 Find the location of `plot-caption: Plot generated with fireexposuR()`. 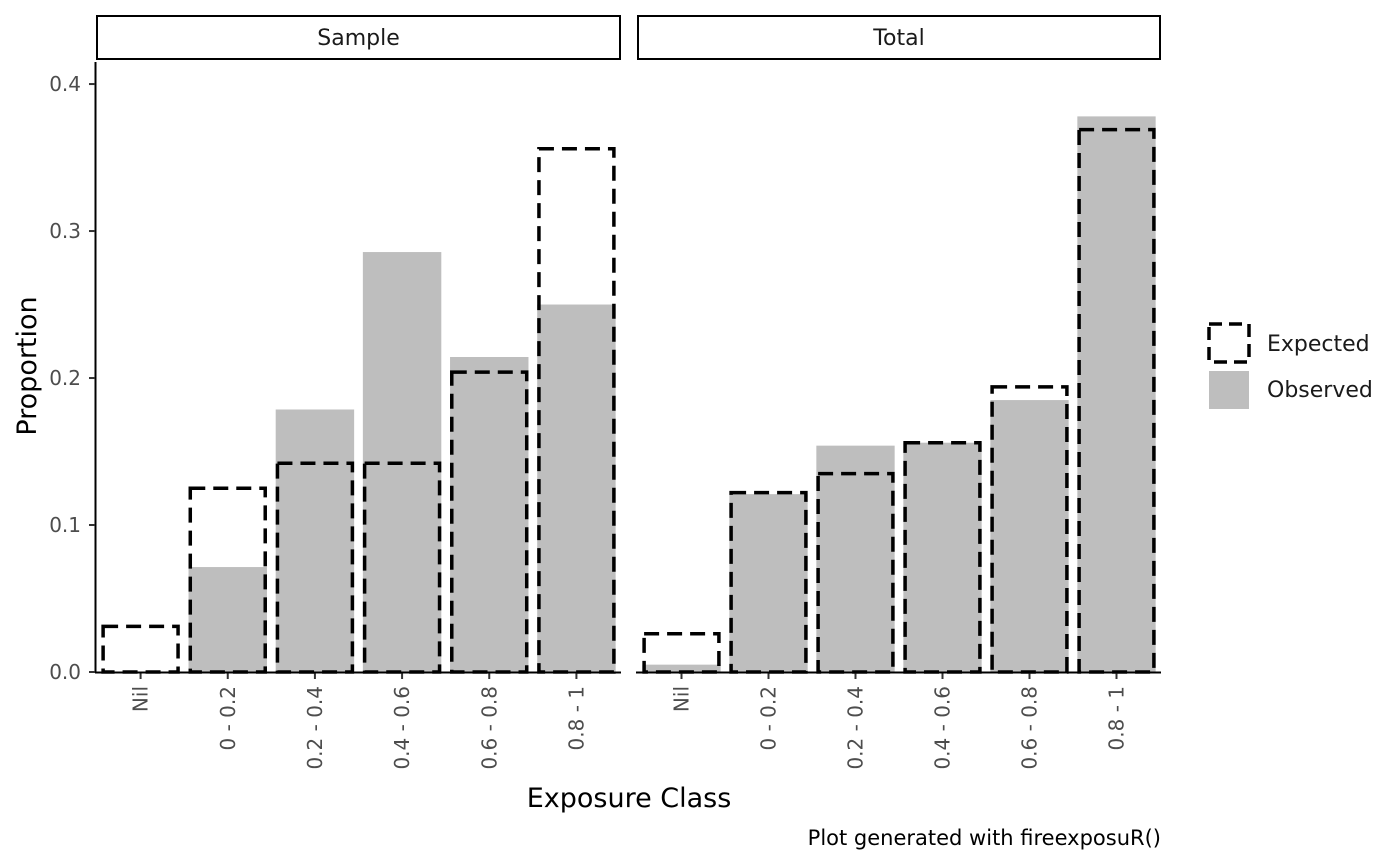

plot-caption: Plot generated with fireexposuR() is located at coordinates (984, 838).